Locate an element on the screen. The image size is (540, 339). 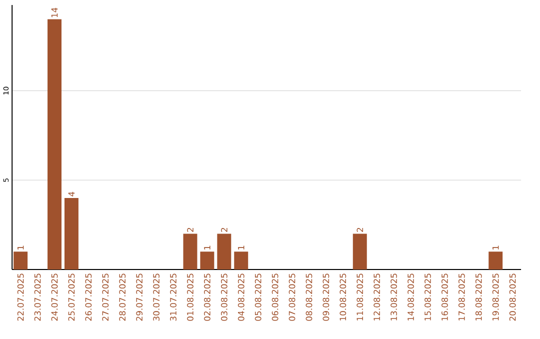
data-label: 4 is located at coordinates (71, 194).